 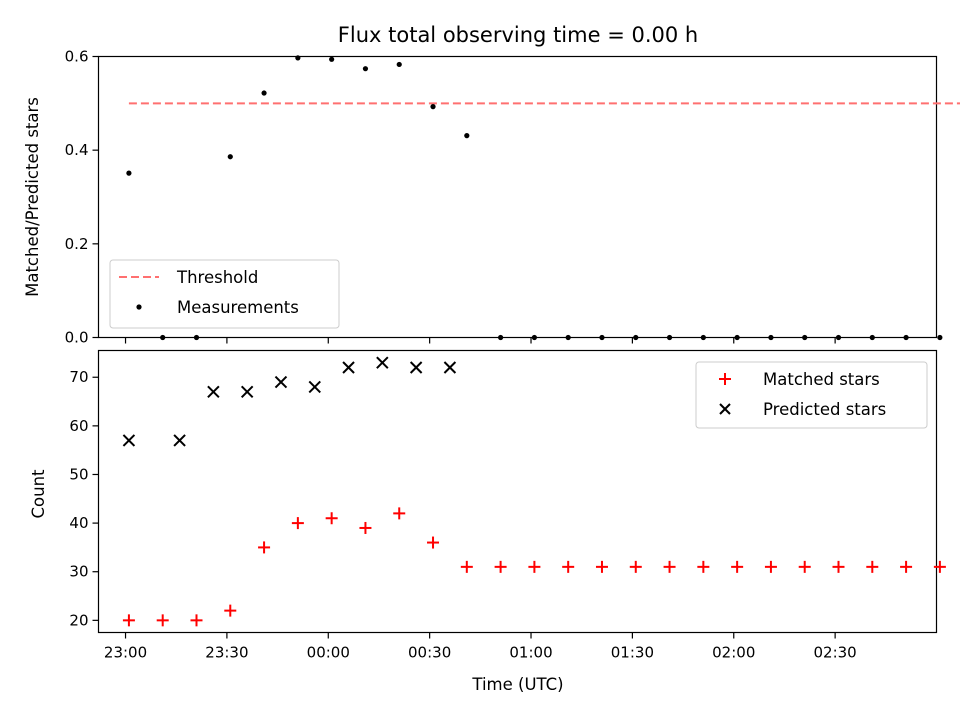 I want to click on bottom-legend-box, so click(x=811, y=395).